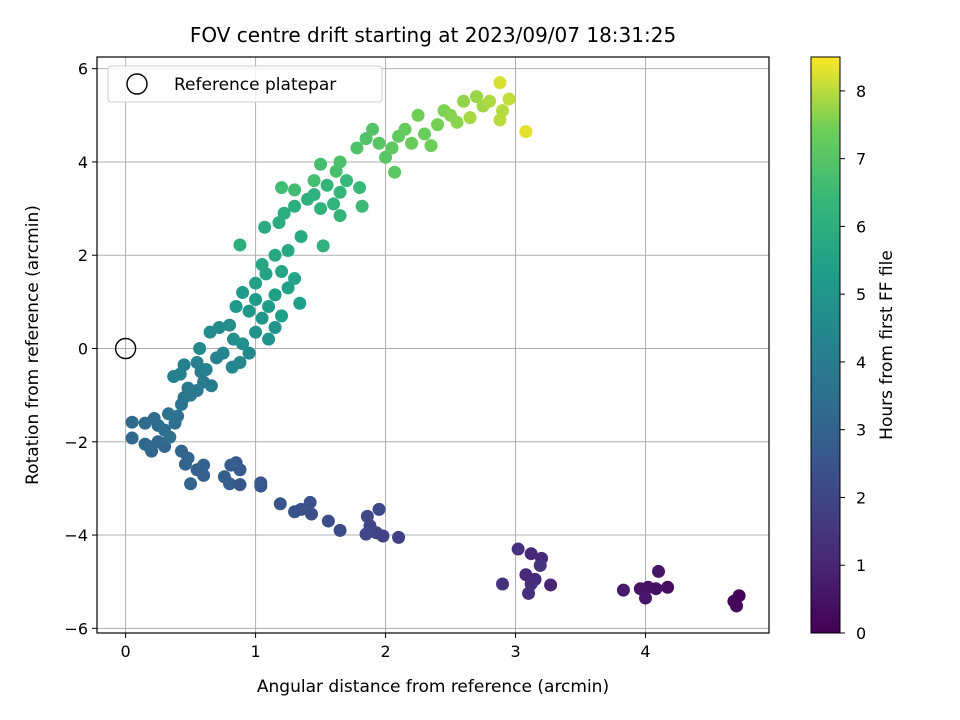 The image size is (960, 720). I want to click on y-tick-label: −6, so click(76, 628).